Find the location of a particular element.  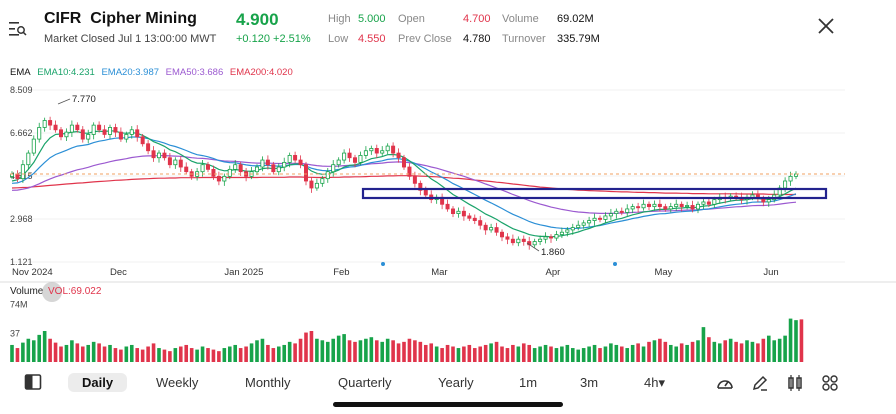

tf-3m: 3m is located at coordinates (589, 382).